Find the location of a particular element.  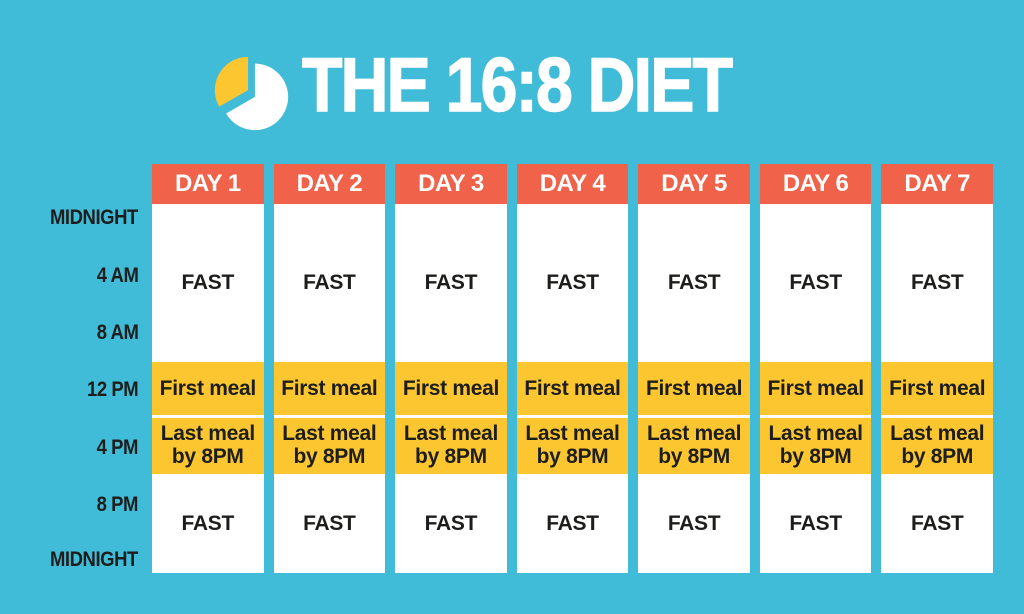

day-header: DAY 6 is located at coordinates (815, 184).